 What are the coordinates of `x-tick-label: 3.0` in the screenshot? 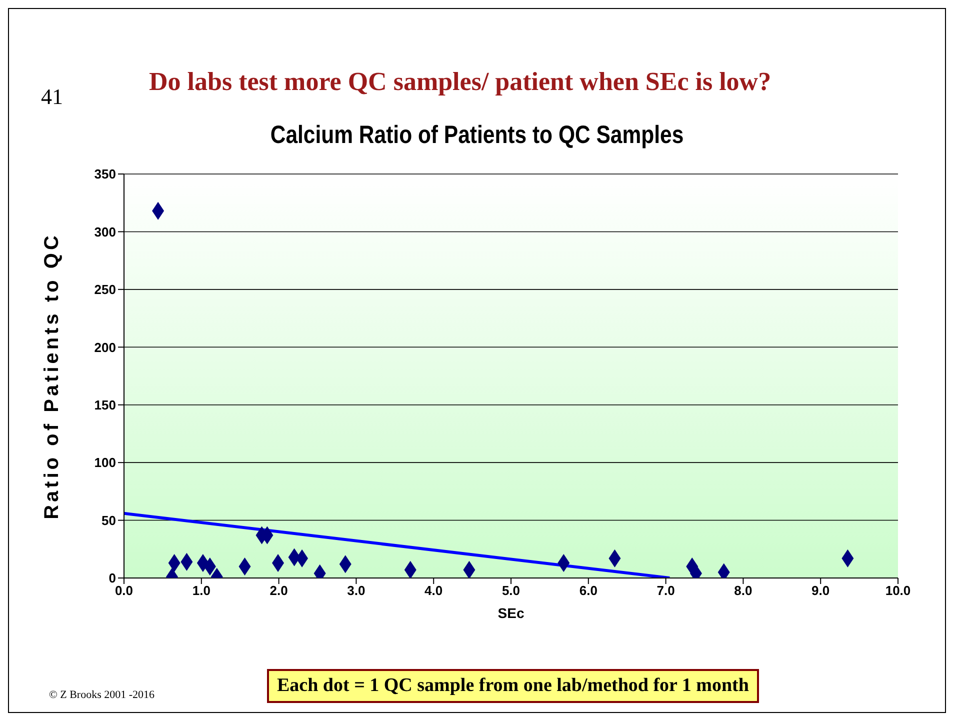 It's located at (356, 590).